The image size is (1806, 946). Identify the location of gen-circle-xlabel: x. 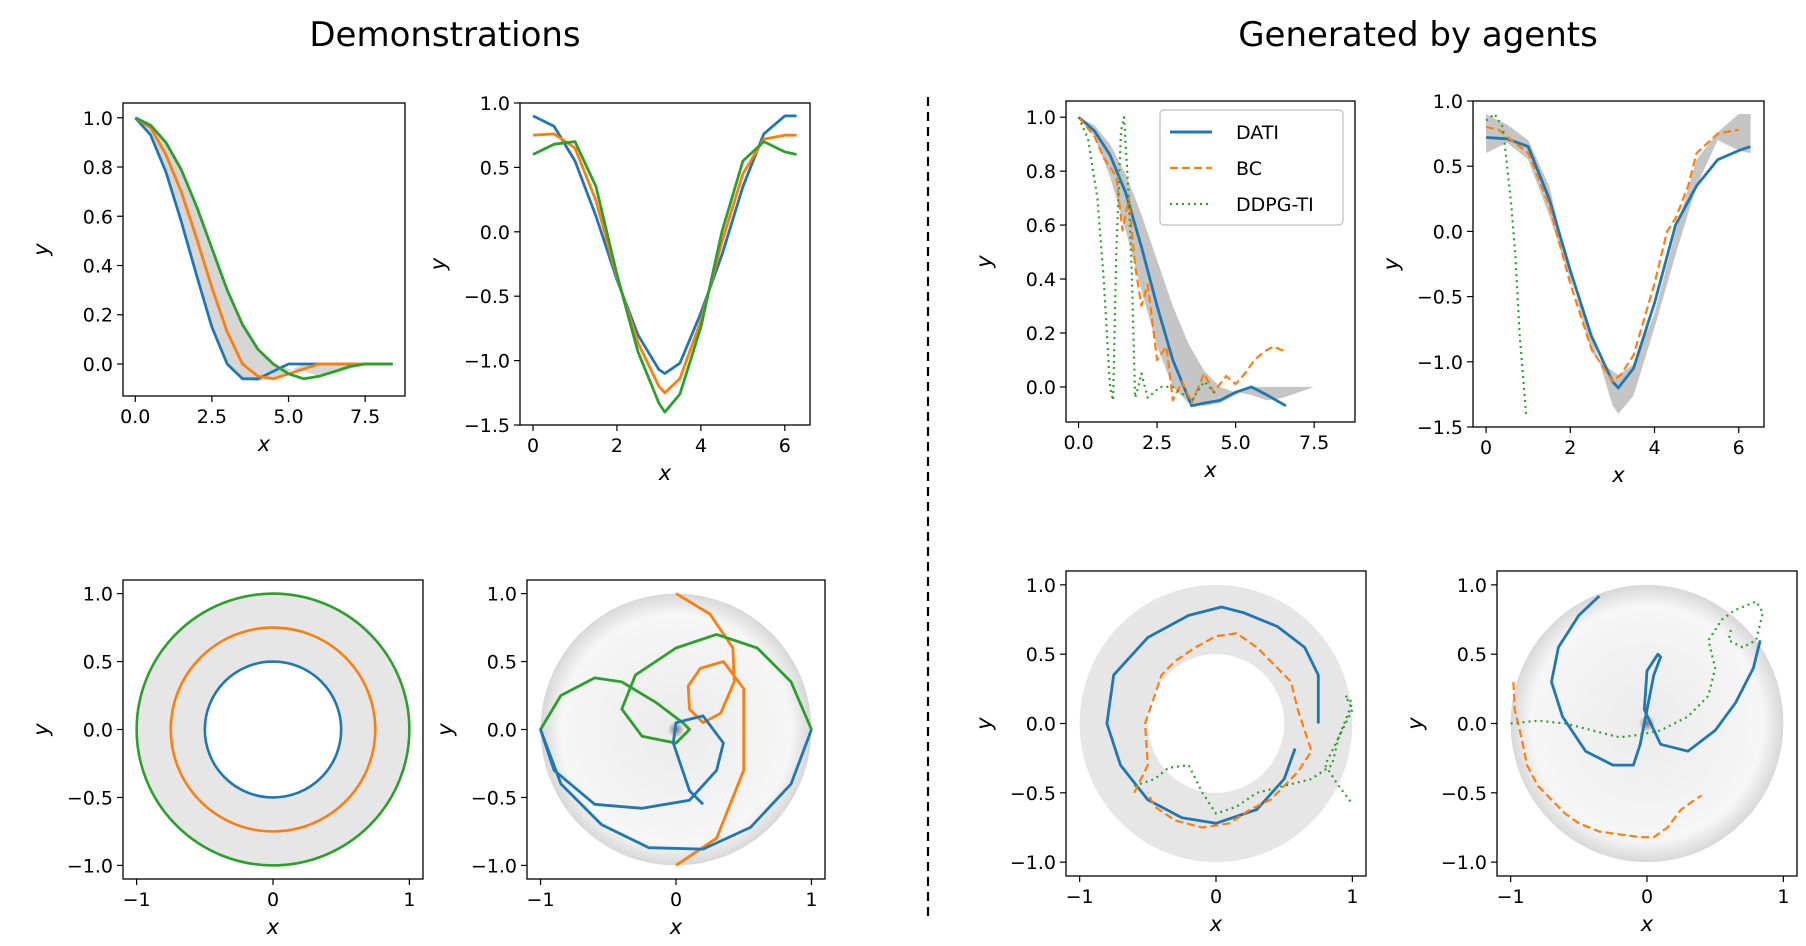
(1216, 924).